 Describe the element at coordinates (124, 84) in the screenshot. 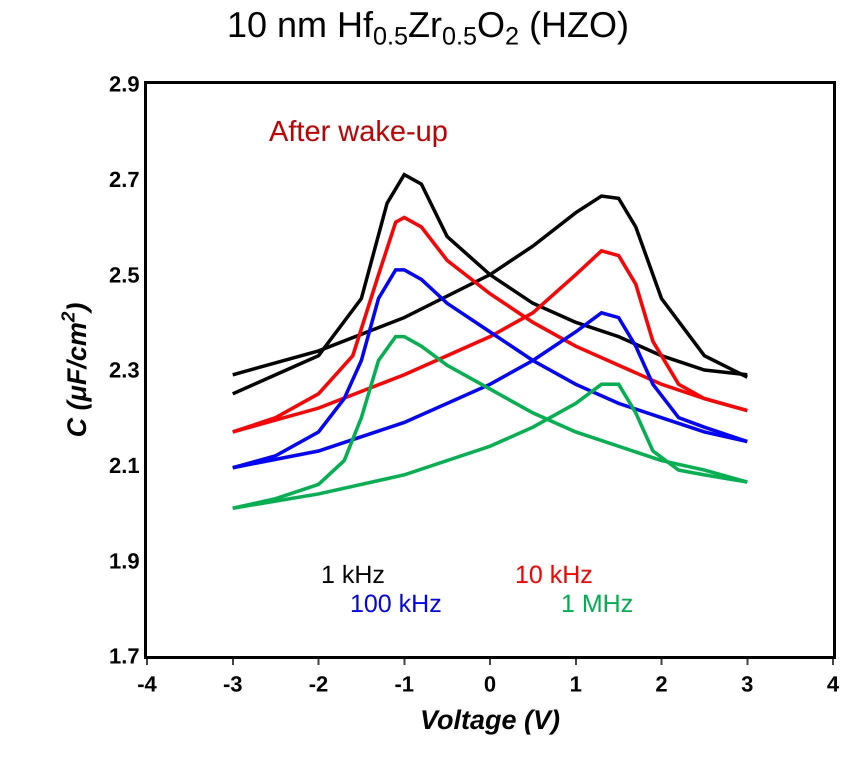

I see `y-tick-label: 2.9` at that location.